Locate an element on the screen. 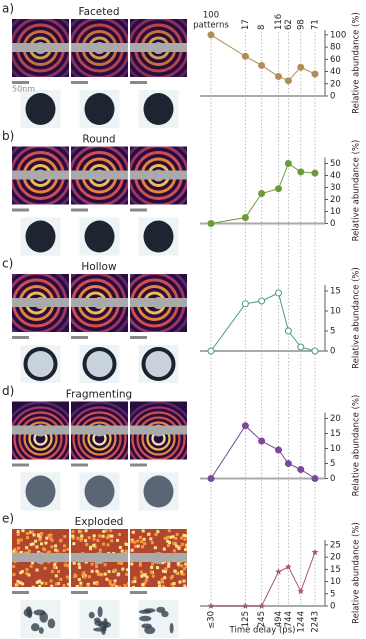 The height and width of the screenshot is (639, 366). y-tick-label: 80 is located at coordinates (335, 48).